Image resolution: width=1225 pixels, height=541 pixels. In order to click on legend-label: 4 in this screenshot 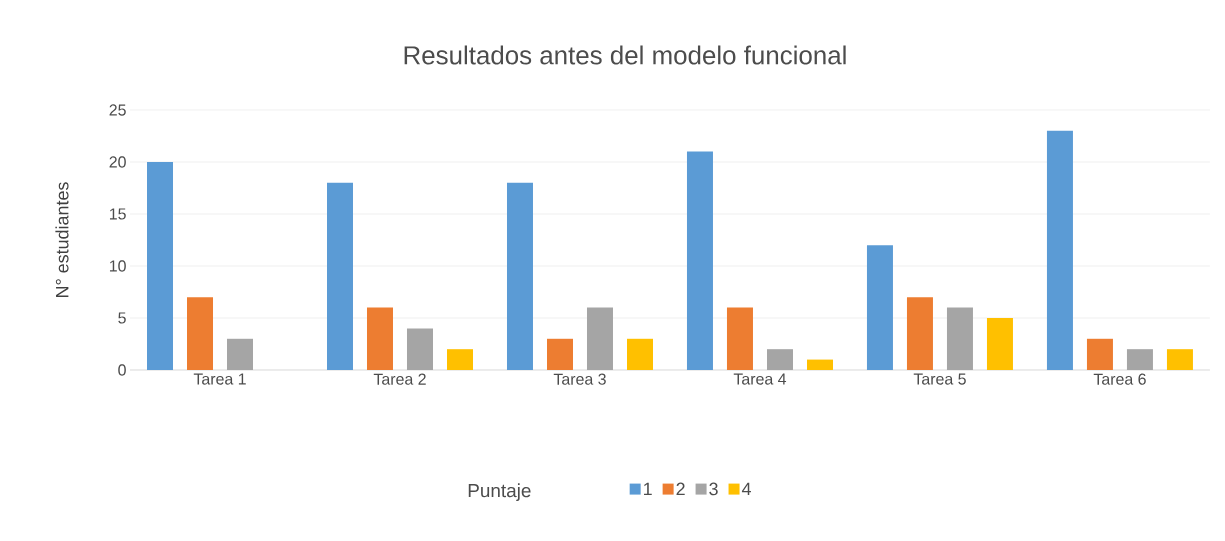, I will do `click(746, 489)`.